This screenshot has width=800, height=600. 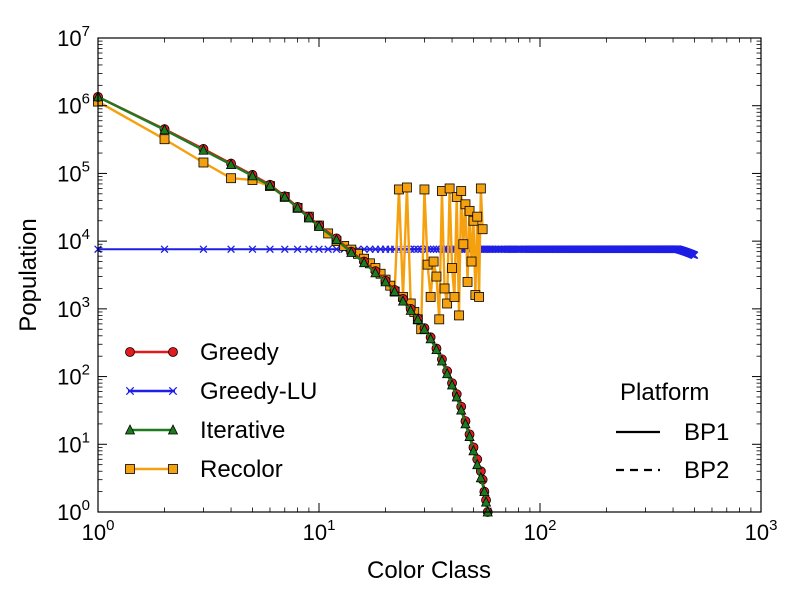 What do you see at coordinates (73, 511) in the screenshot?
I see `y-tick-label: 10⁰` at bounding box center [73, 511].